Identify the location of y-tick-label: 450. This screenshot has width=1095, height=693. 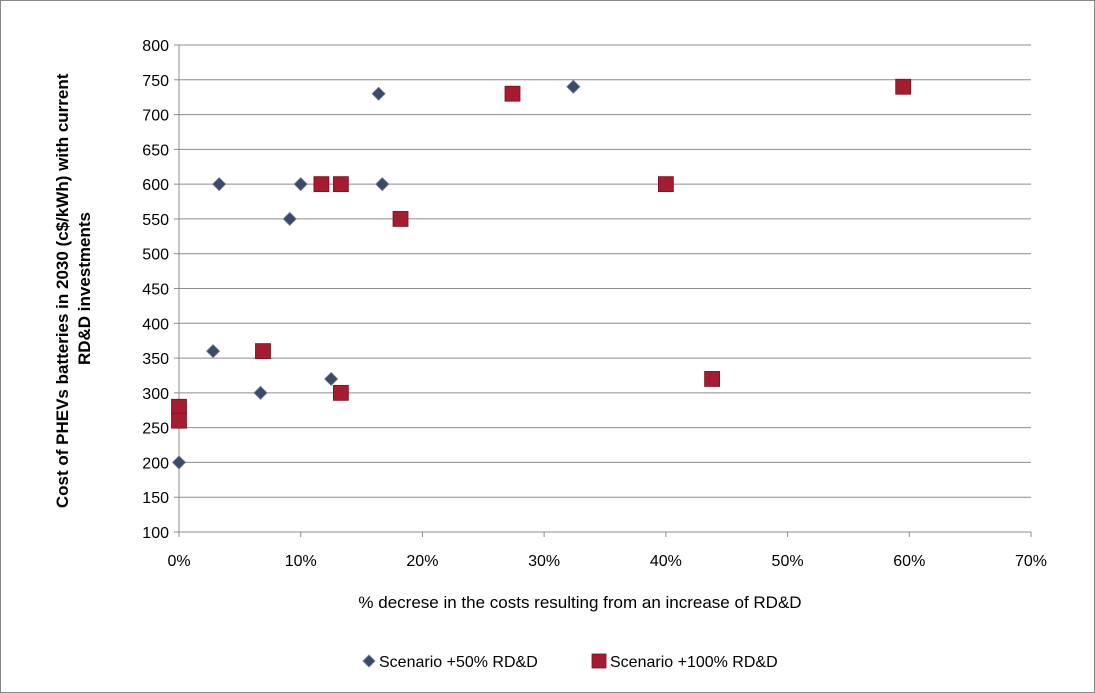
(155, 290).